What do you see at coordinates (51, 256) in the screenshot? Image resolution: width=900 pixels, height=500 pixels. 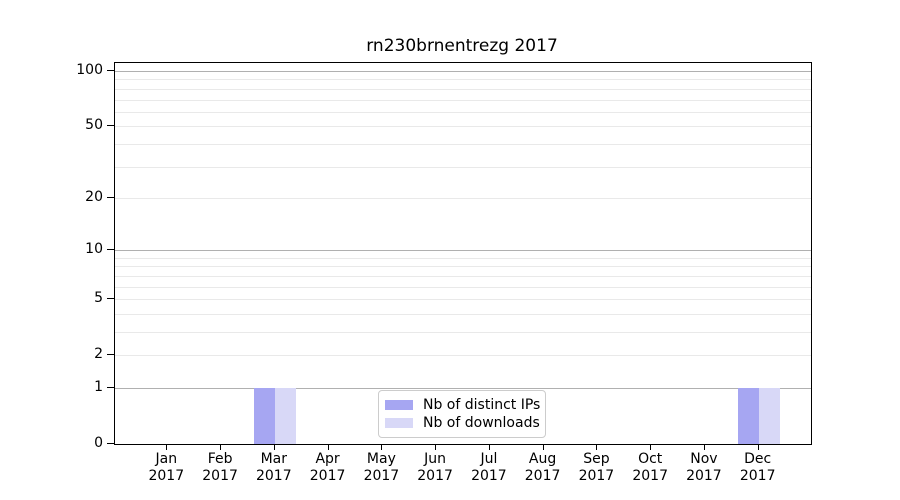 I see `y-axis-tick-labels: 0 1 2 5 10 20 50 100` at bounding box center [51, 256].